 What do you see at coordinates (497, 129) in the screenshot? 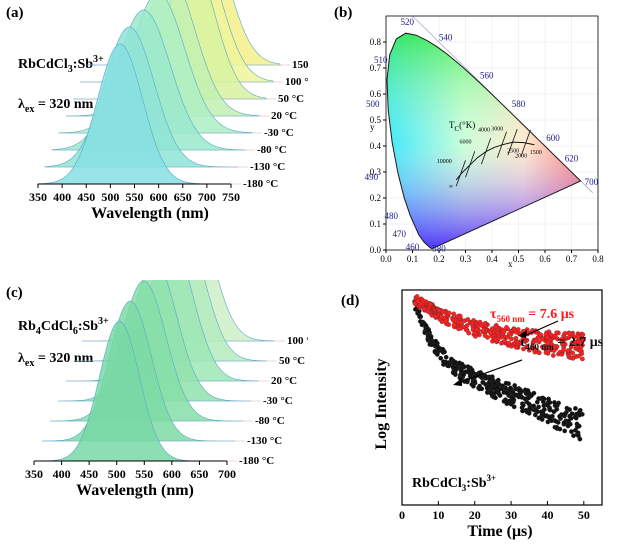
I see `cct-label: 3000` at bounding box center [497, 129].